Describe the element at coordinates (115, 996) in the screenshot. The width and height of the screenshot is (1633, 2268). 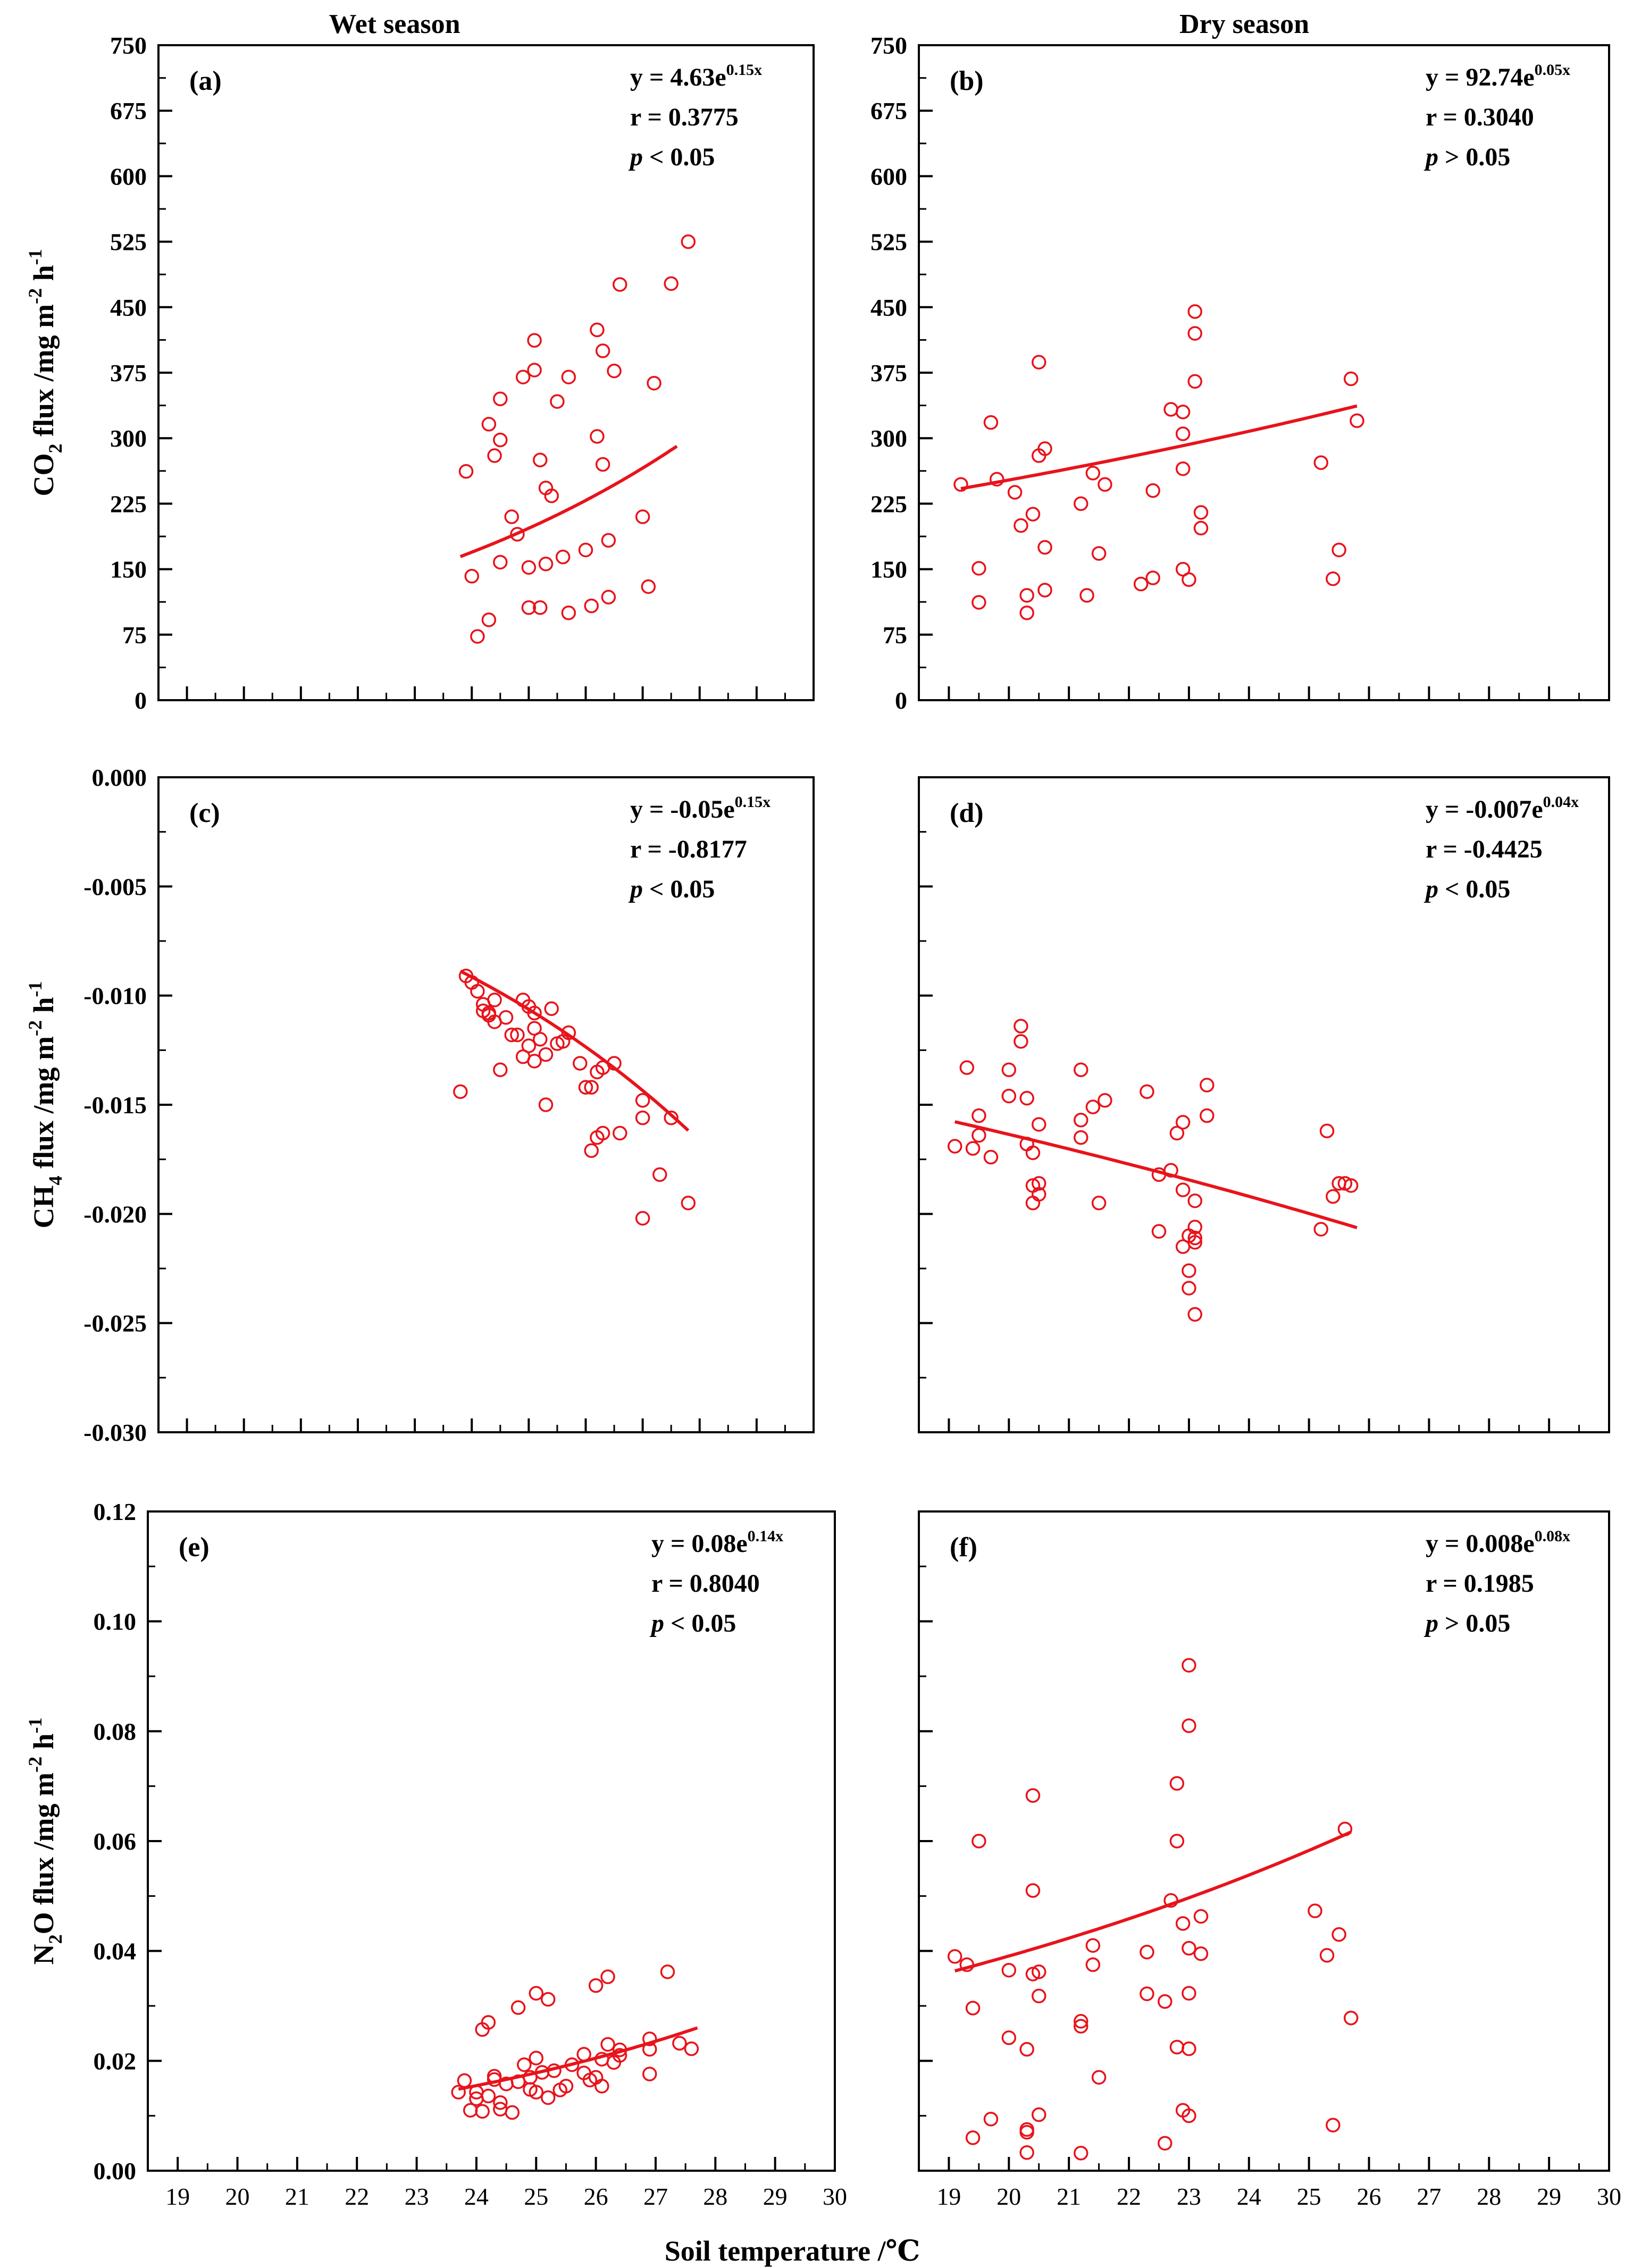
I see `y-tick-label: -0.010` at that location.